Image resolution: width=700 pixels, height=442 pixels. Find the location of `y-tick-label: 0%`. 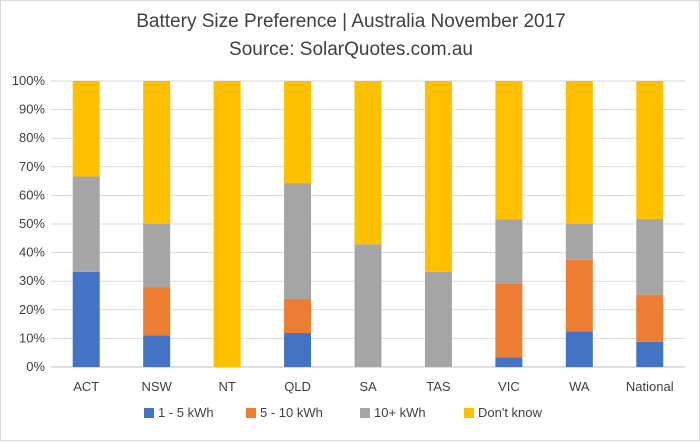

y-tick-label: 0% is located at coordinates (35, 366).